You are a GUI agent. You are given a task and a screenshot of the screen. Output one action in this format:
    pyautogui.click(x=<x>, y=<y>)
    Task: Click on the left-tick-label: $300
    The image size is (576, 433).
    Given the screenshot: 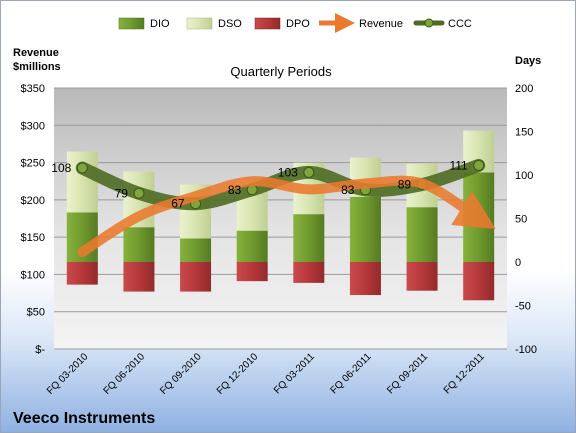 What is the action you would take?
    pyautogui.click(x=33, y=126)
    